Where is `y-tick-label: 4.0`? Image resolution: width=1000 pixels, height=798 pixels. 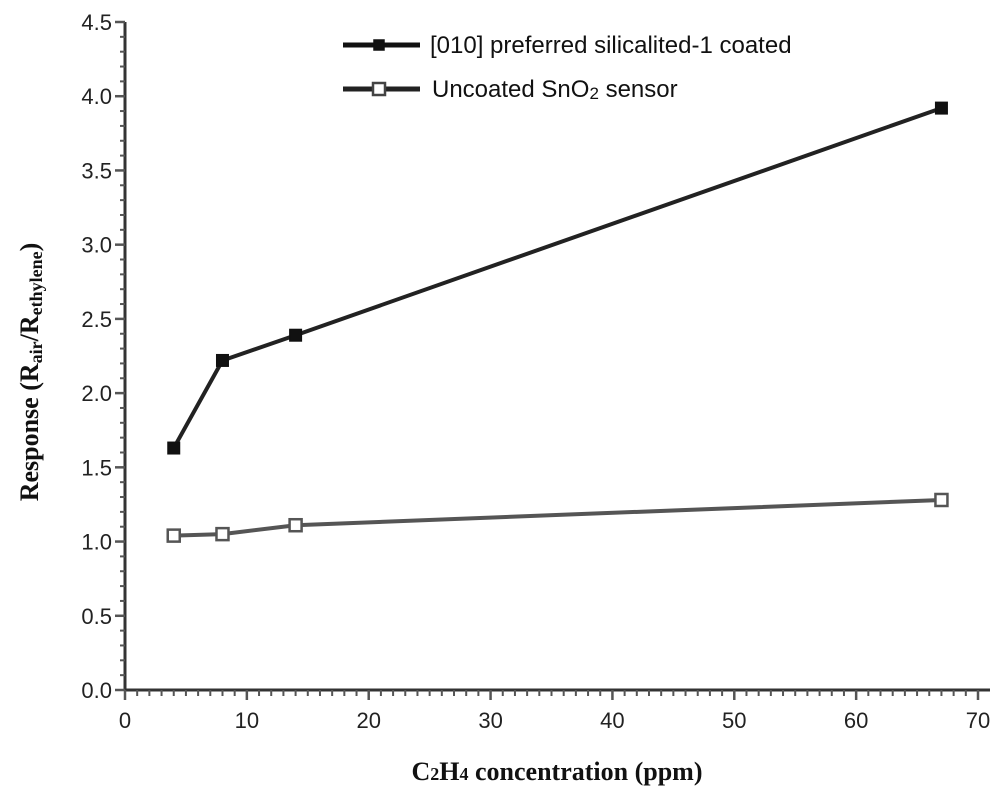 y-tick-label: 4.0 is located at coordinates (96, 96).